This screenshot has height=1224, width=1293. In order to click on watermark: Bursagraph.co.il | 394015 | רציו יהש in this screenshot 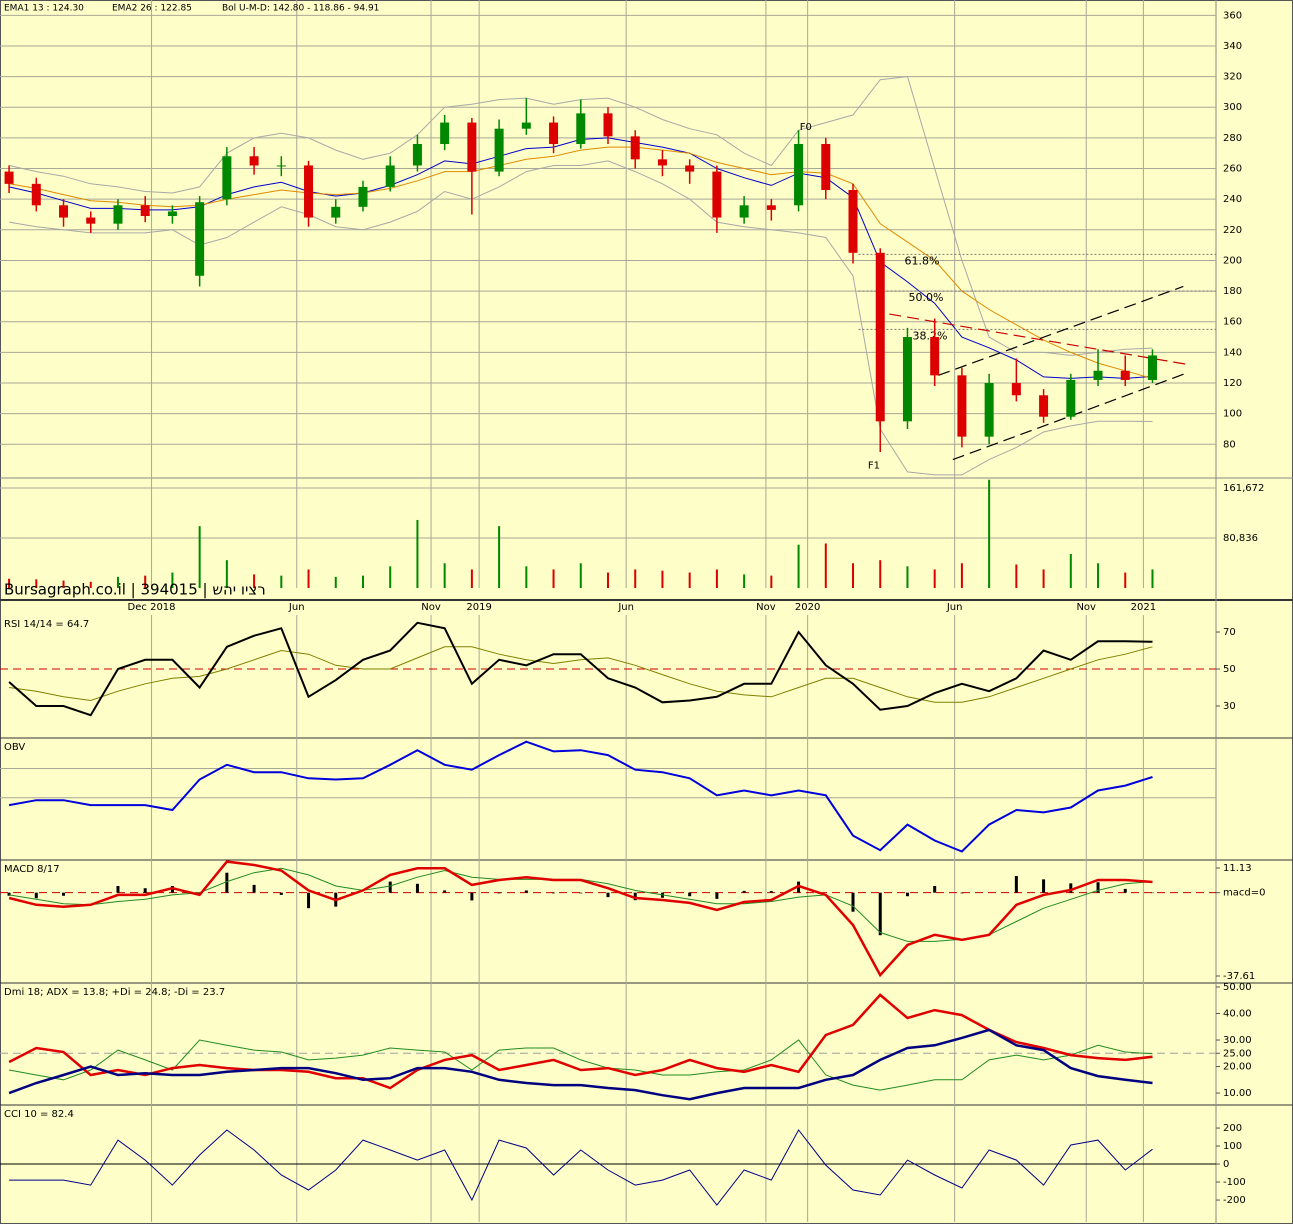, I will do `click(135, 590)`.